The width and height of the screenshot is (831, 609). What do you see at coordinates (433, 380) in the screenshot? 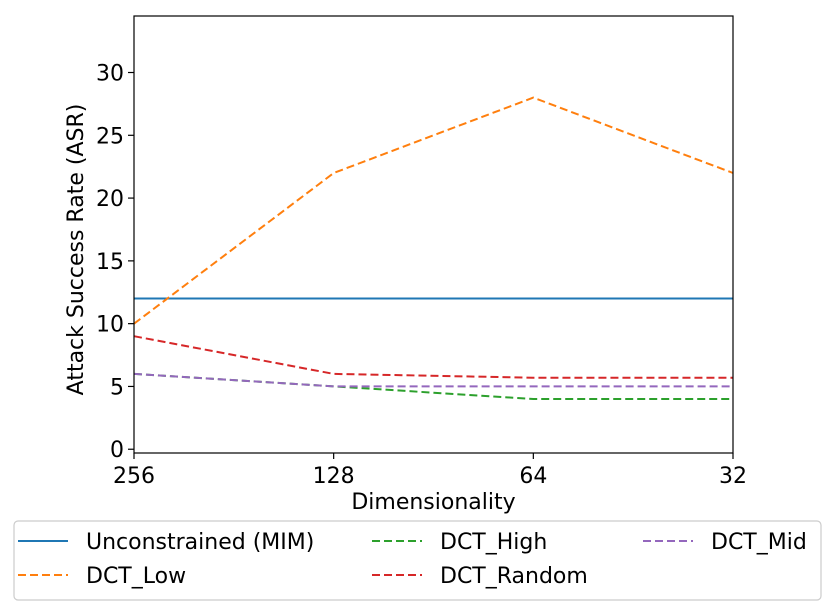
I see `series-line-dct-mid` at bounding box center [433, 380].